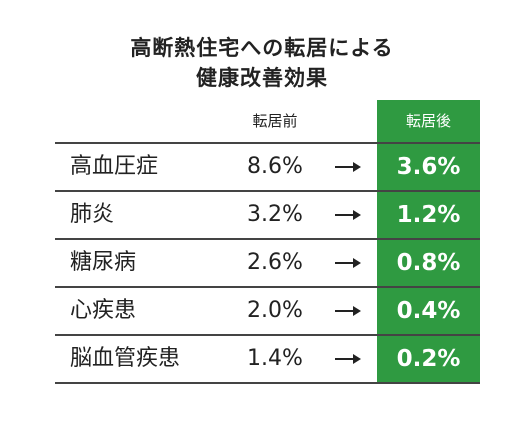 This screenshot has height=424, width=524. Describe the element at coordinates (262, 78) in the screenshot. I see `title-line: 健康改善効果` at that location.